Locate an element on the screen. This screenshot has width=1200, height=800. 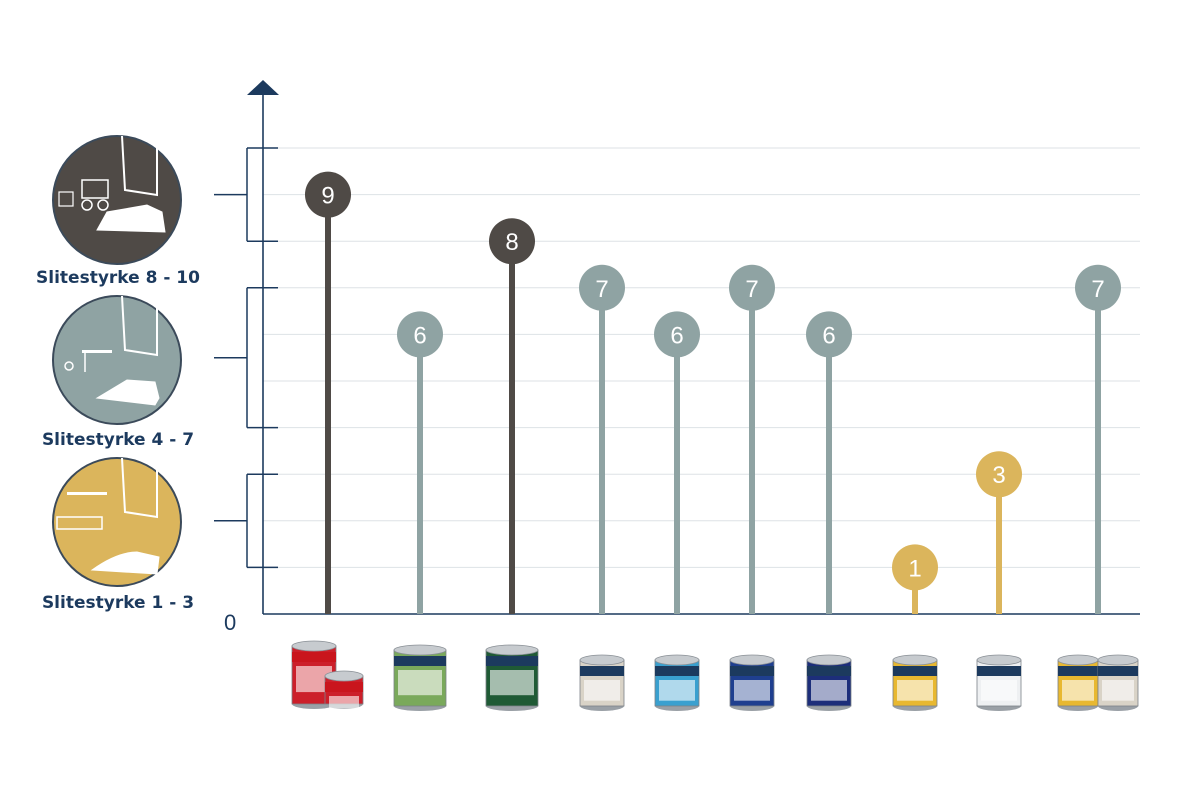
lollipop-value-label: 1 is located at coordinates (914, 568).